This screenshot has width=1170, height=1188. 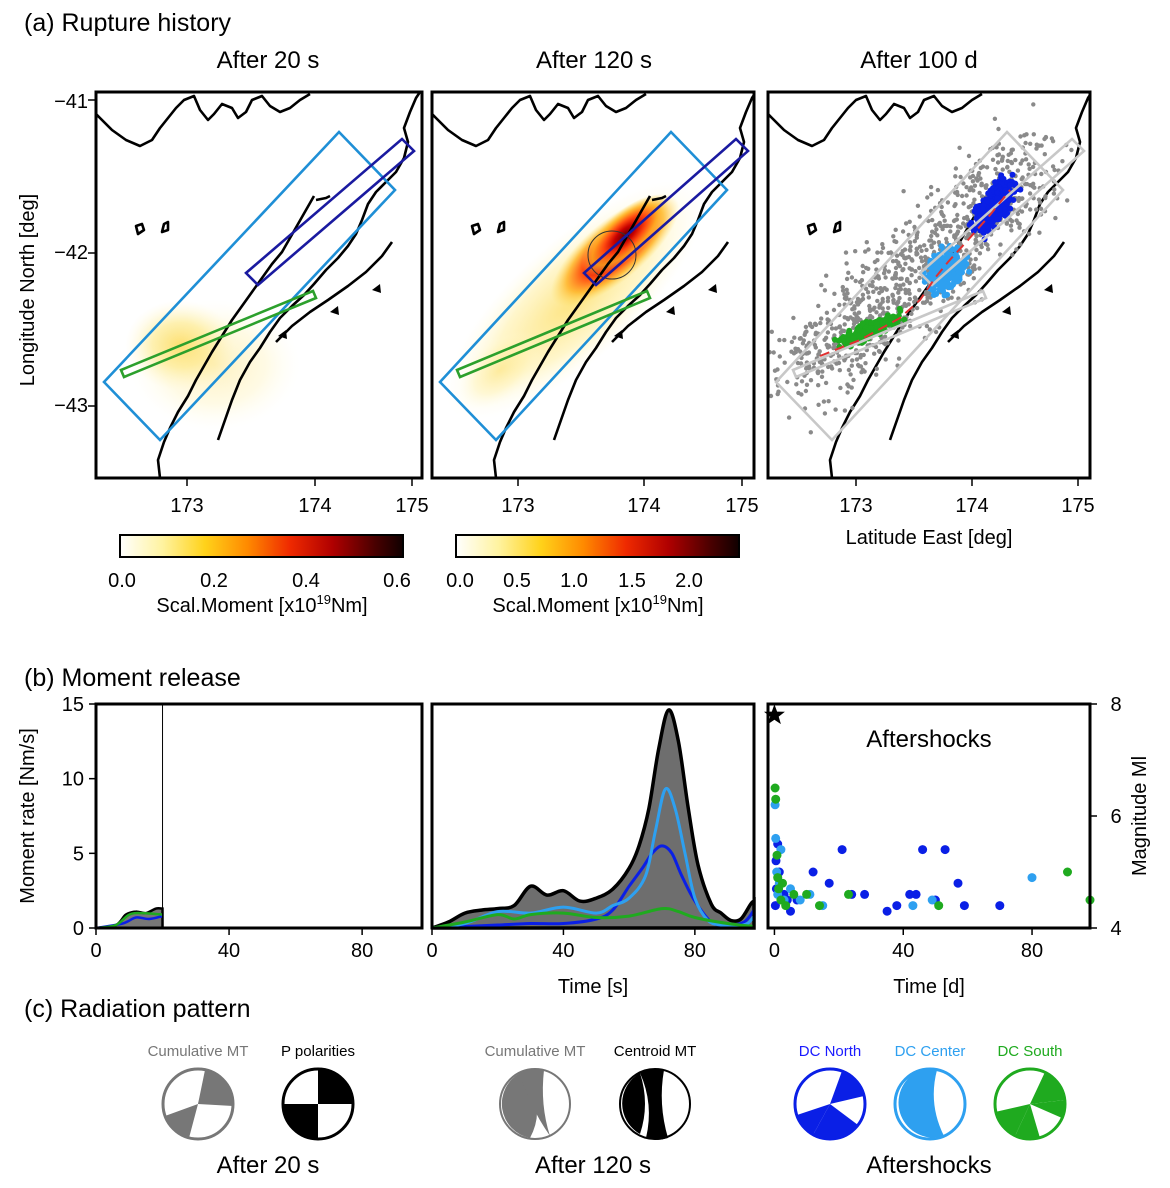 I want to click on beachball-label: Centroid MT, so click(x=655, y=1051).